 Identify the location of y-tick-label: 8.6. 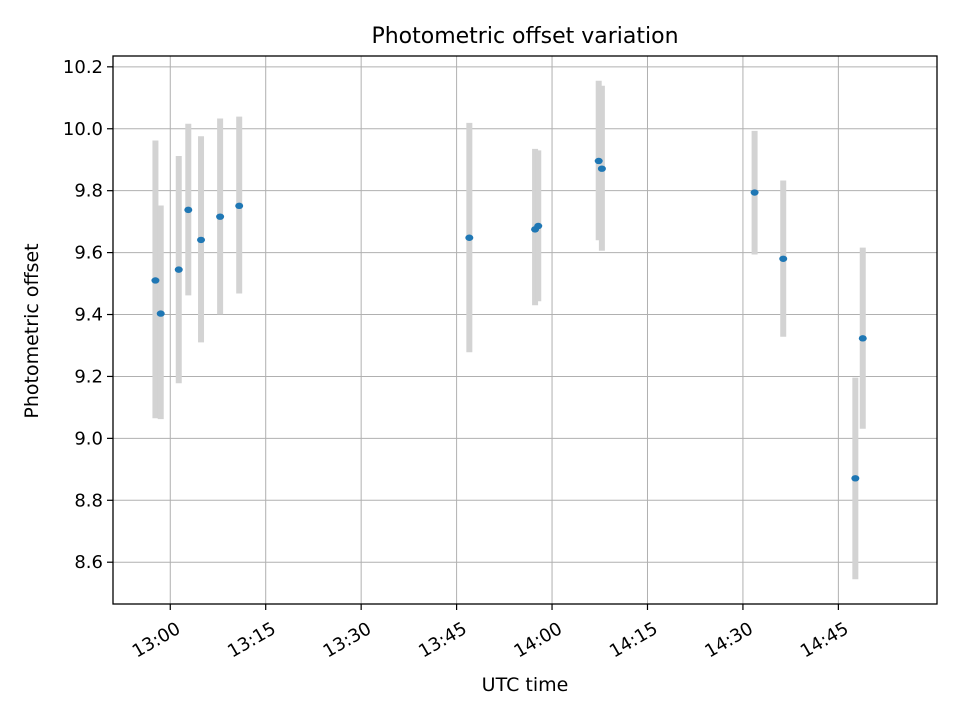
(88, 562).